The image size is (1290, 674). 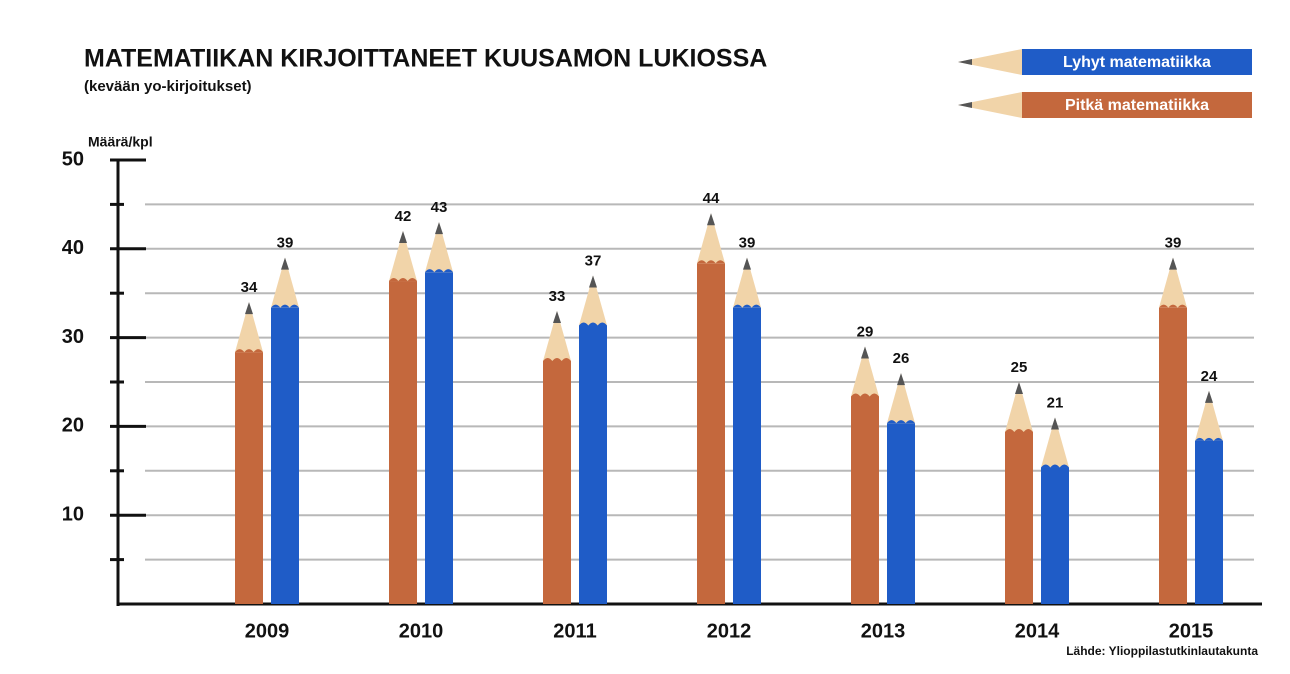 I want to click on data-label: 37, so click(x=593, y=260).